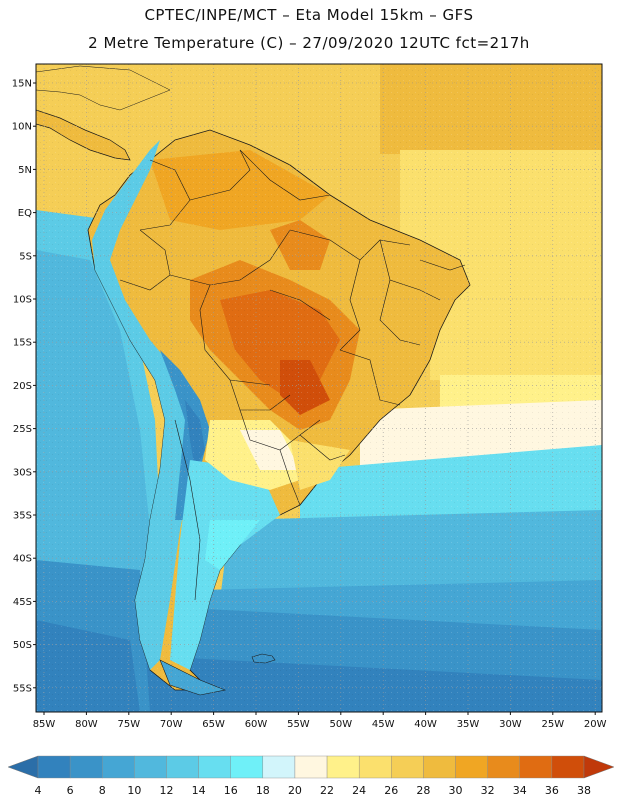 The width and height of the screenshot is (618, 800). Describe the element at coordinates (599, 767) in the screenshot. I see `colorbar-arrow-right` at that location.